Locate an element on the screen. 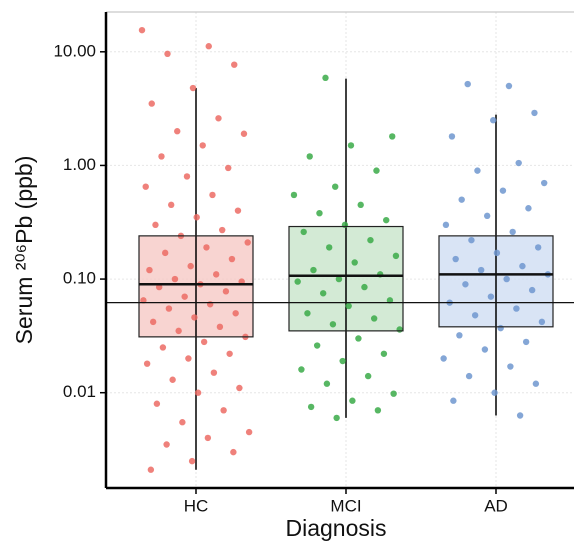 This screenshot has height=544, width=574. x-axis-title: Diagnosis is located at coordinates (336, 528).